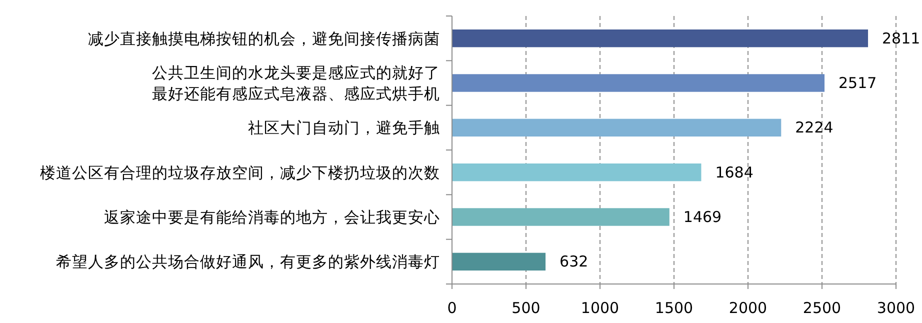 Image resolution: width=922 pixels, height=323 pixels. Describe the element at coordinates (822, 308) in the screenshot. I see `x-tick-label: 2500` at that location.